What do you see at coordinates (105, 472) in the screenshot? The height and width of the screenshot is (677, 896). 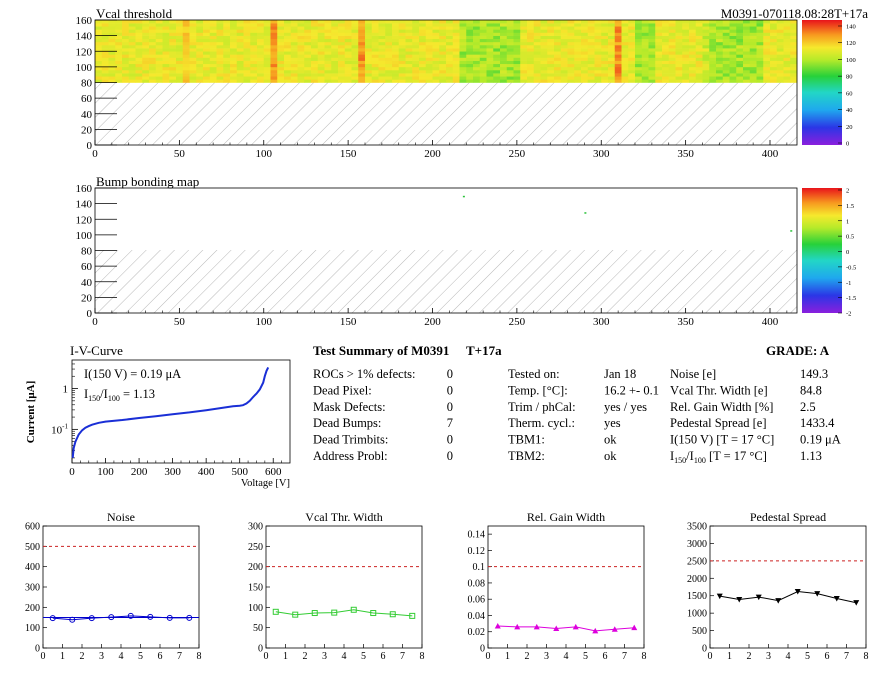 I see `iv-x-tick-label: 100` at bounding box center [105, 472].